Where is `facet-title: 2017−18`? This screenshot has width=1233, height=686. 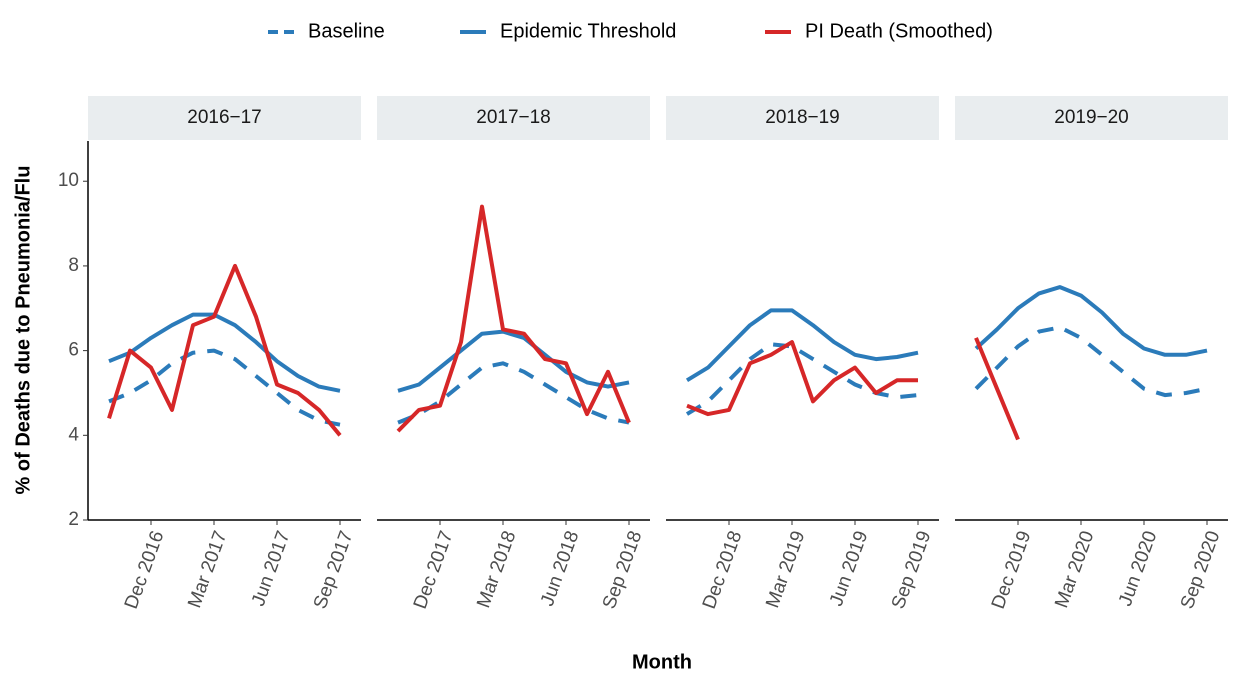
facet-title: 2017−18 is located at coordinates (513, 117).